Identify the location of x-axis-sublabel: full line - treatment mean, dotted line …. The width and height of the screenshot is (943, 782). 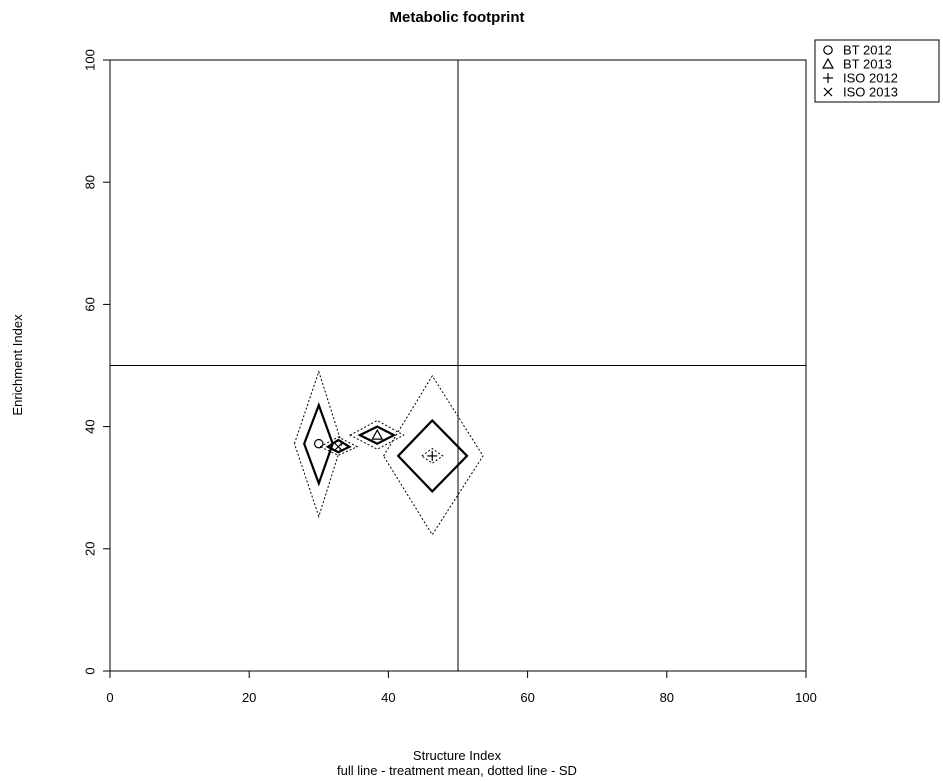
(457, 770).